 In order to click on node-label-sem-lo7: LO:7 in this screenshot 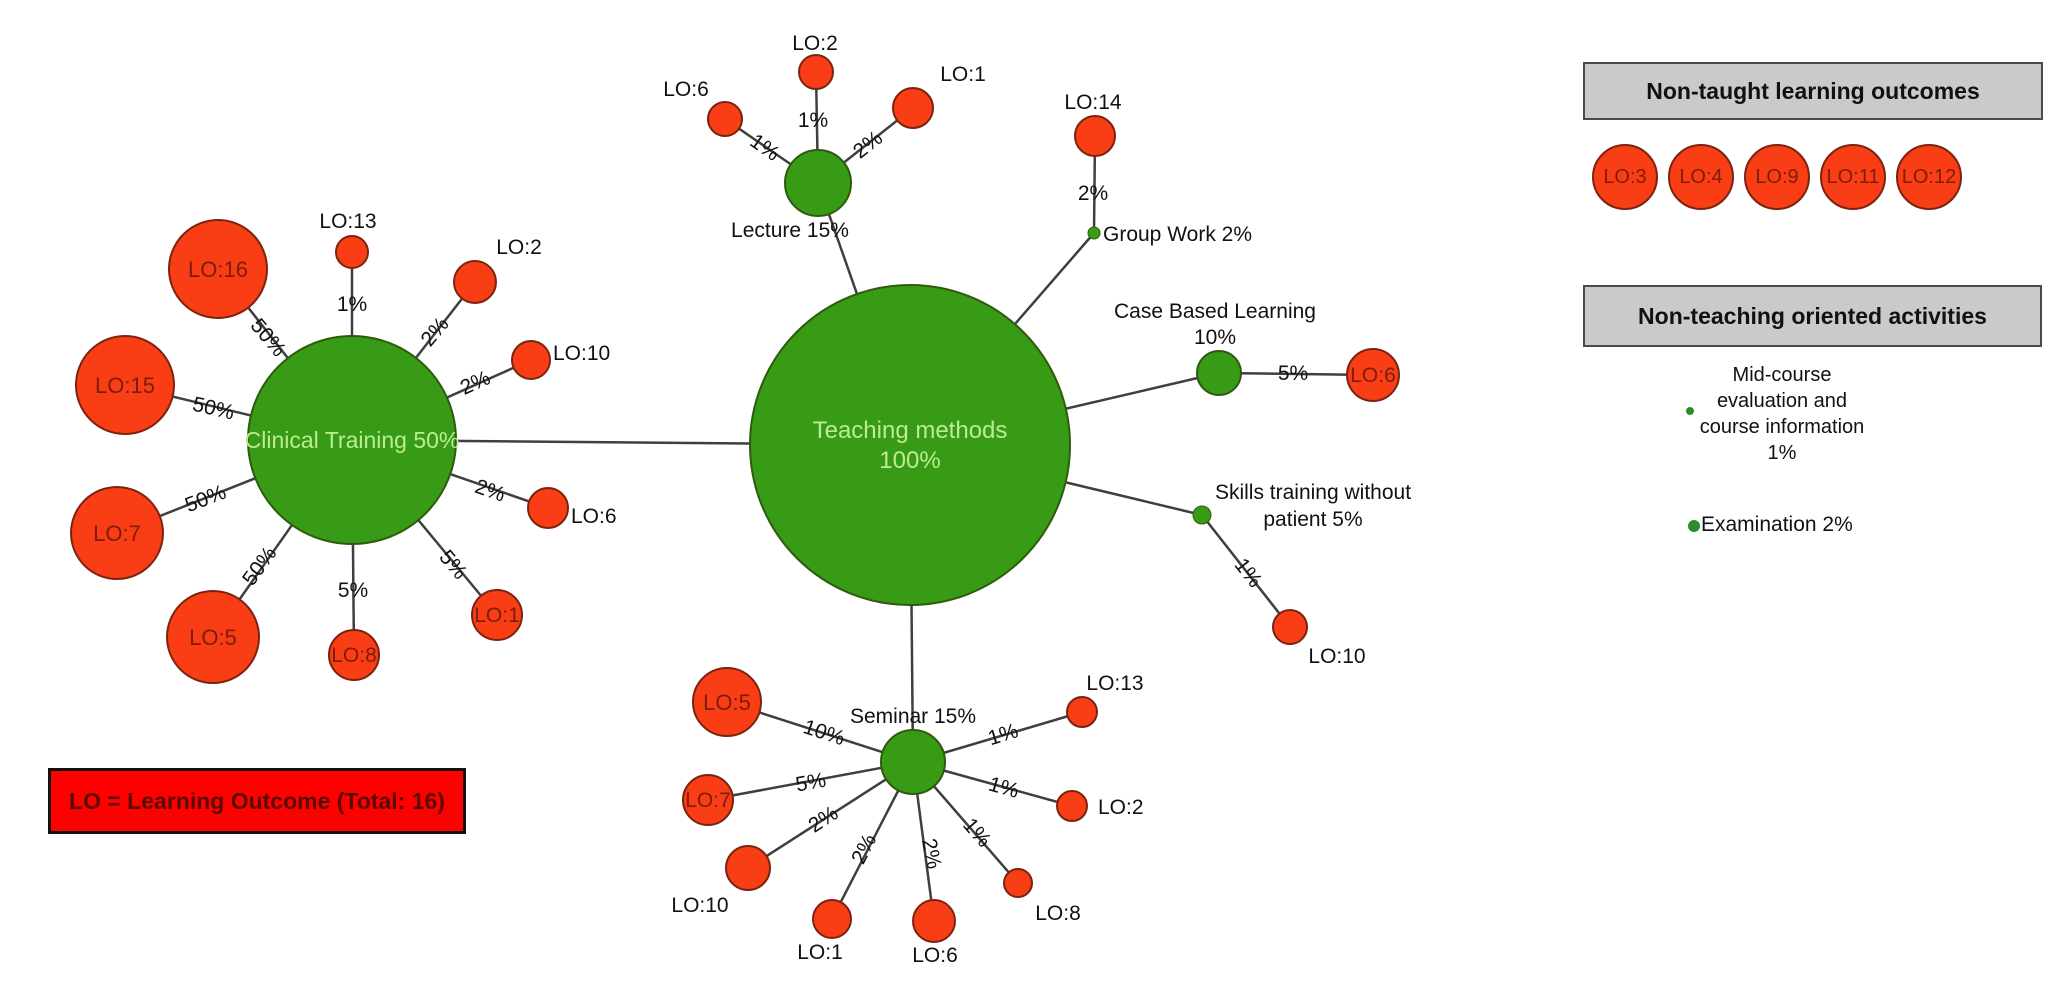, I will do `click(708, 800)`.